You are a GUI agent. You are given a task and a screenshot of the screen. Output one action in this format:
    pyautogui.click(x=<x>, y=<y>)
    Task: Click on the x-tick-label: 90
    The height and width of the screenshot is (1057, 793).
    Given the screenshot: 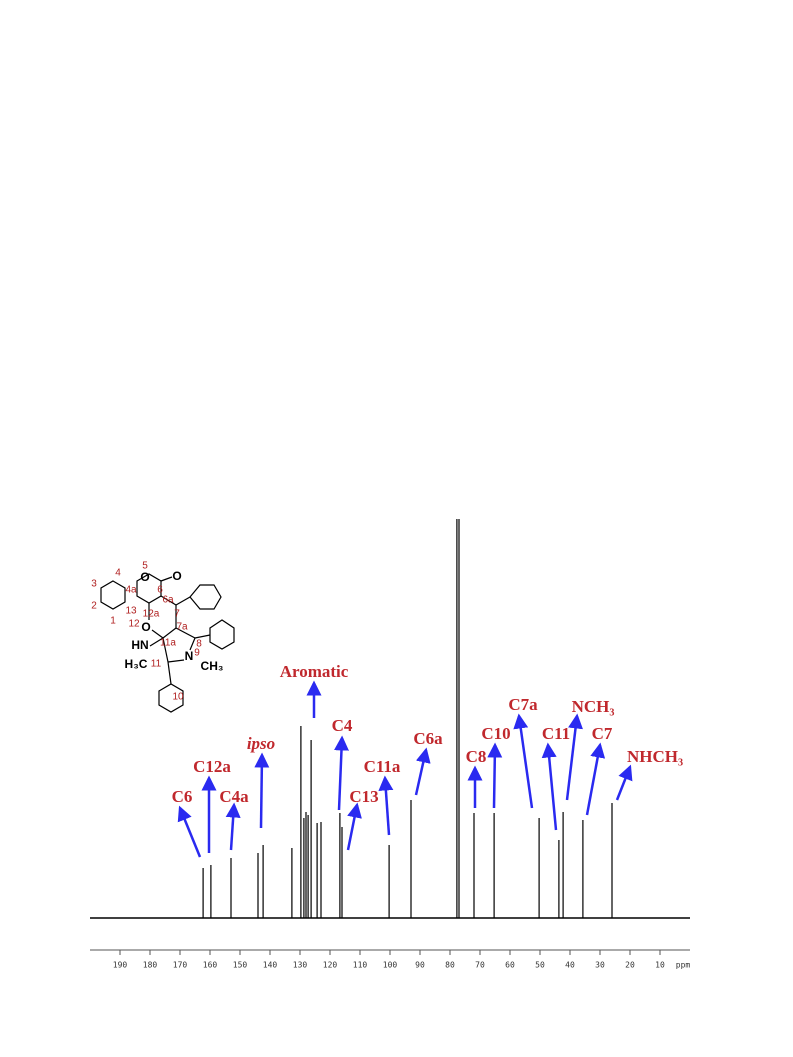 What is the action you would take?
    pyautogui.click(x=420, y=965)
    